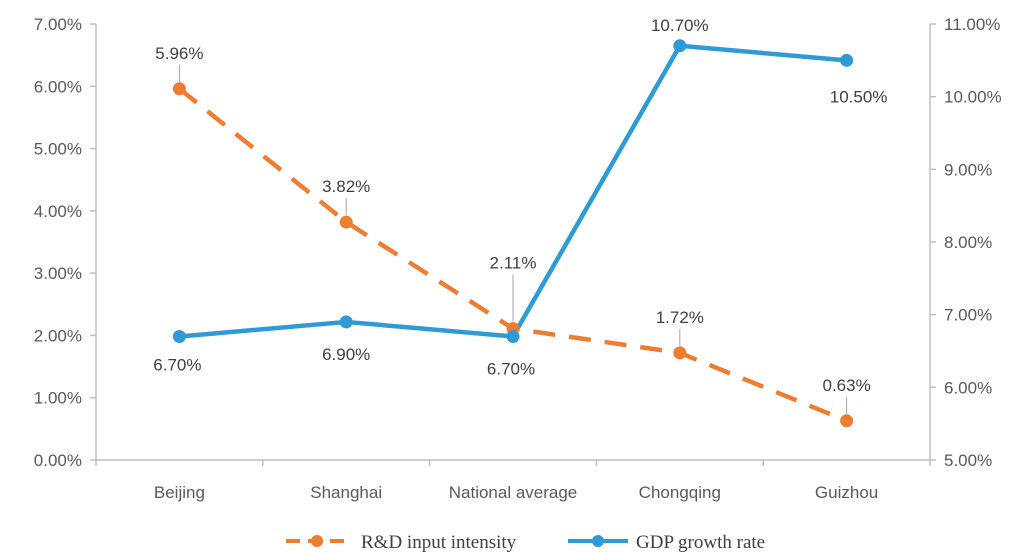  Describe the element at coordinates (968, 460) in the screenshot. I see `right-tick-label: 5.00%` at that location.